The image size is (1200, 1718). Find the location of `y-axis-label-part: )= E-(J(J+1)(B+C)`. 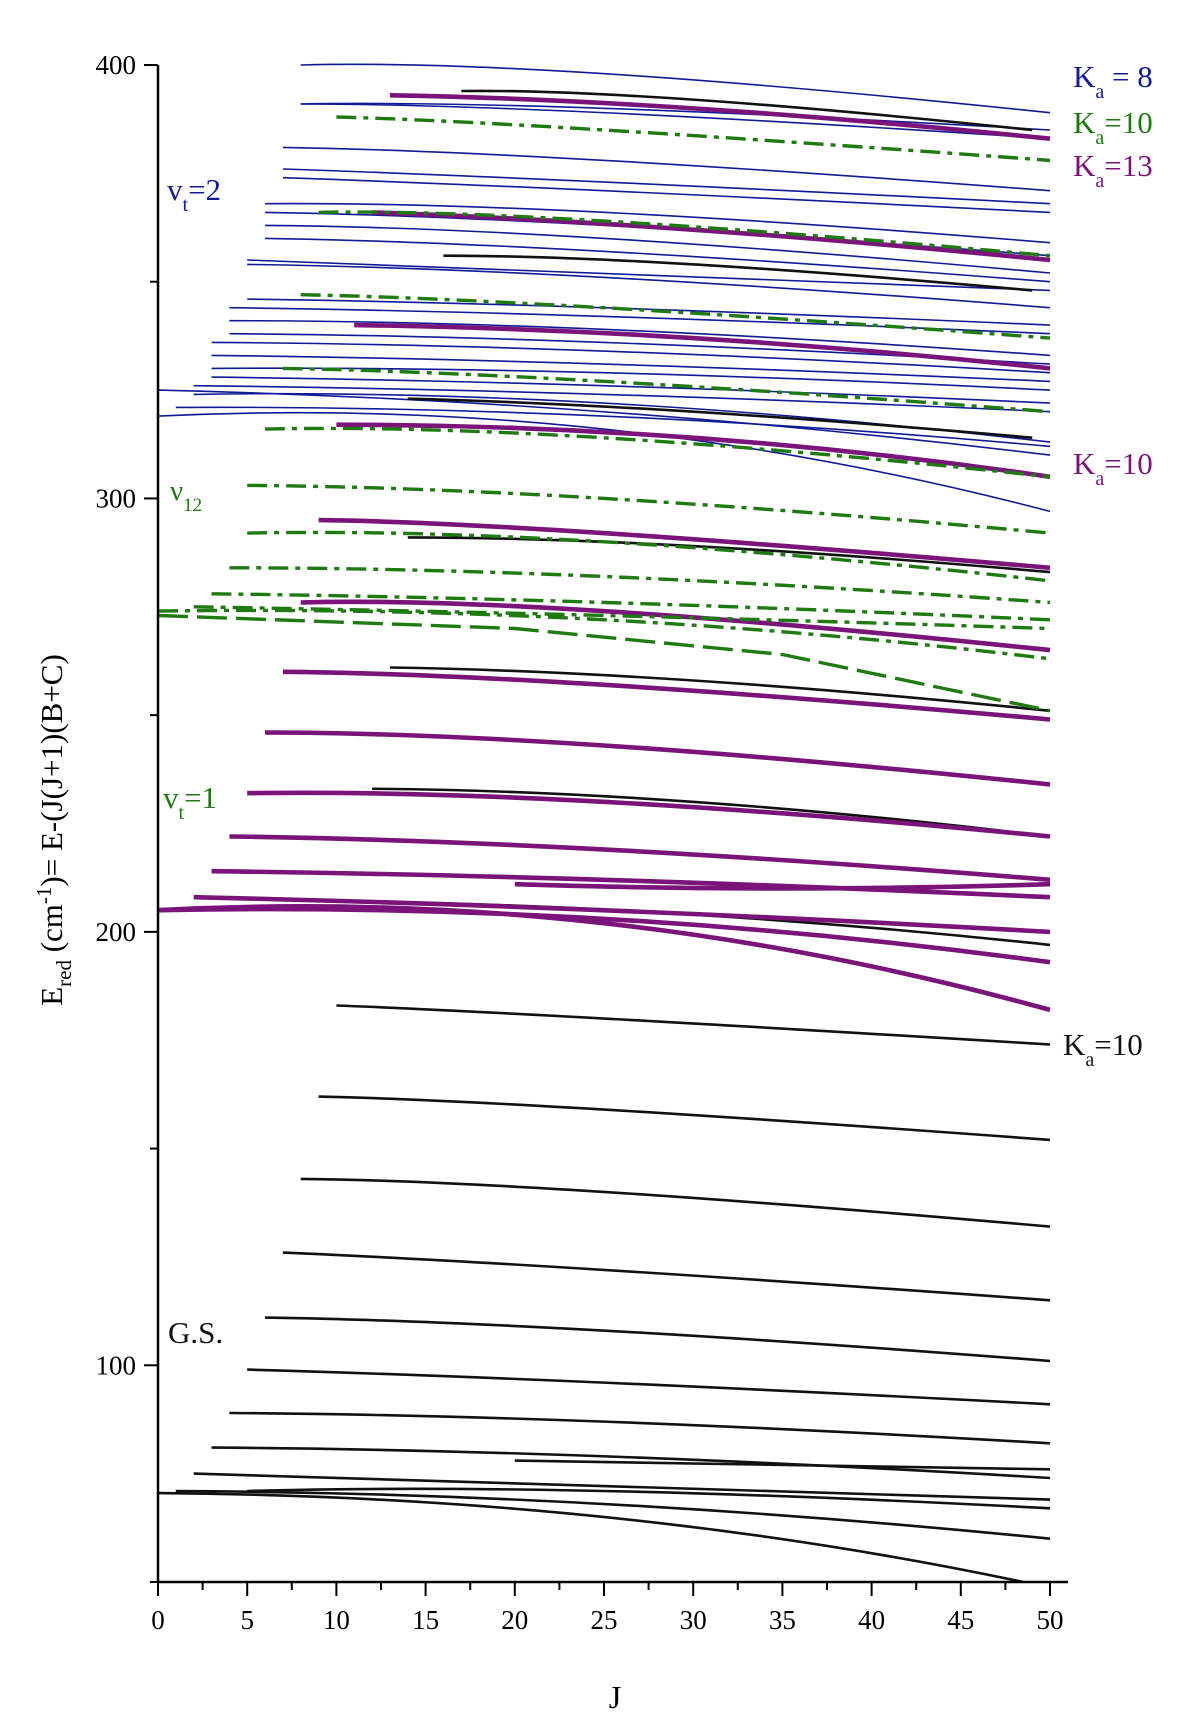

y-axis-label-part: )= E-(J(J+1)(B+C) is located at coordinates (51, 770).